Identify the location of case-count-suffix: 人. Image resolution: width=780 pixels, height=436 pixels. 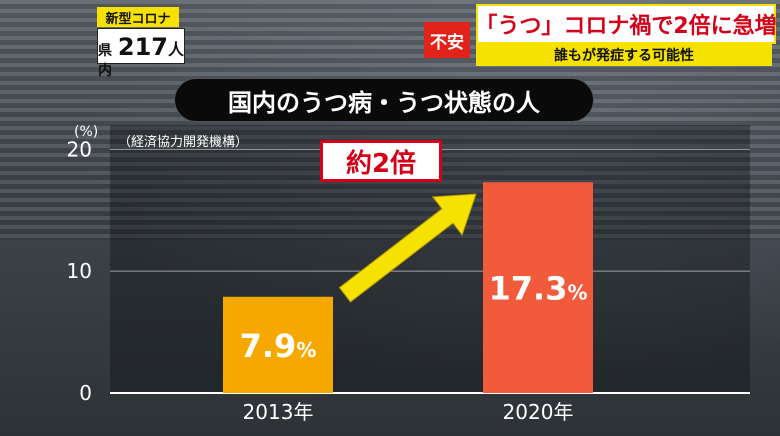
(175, 49).